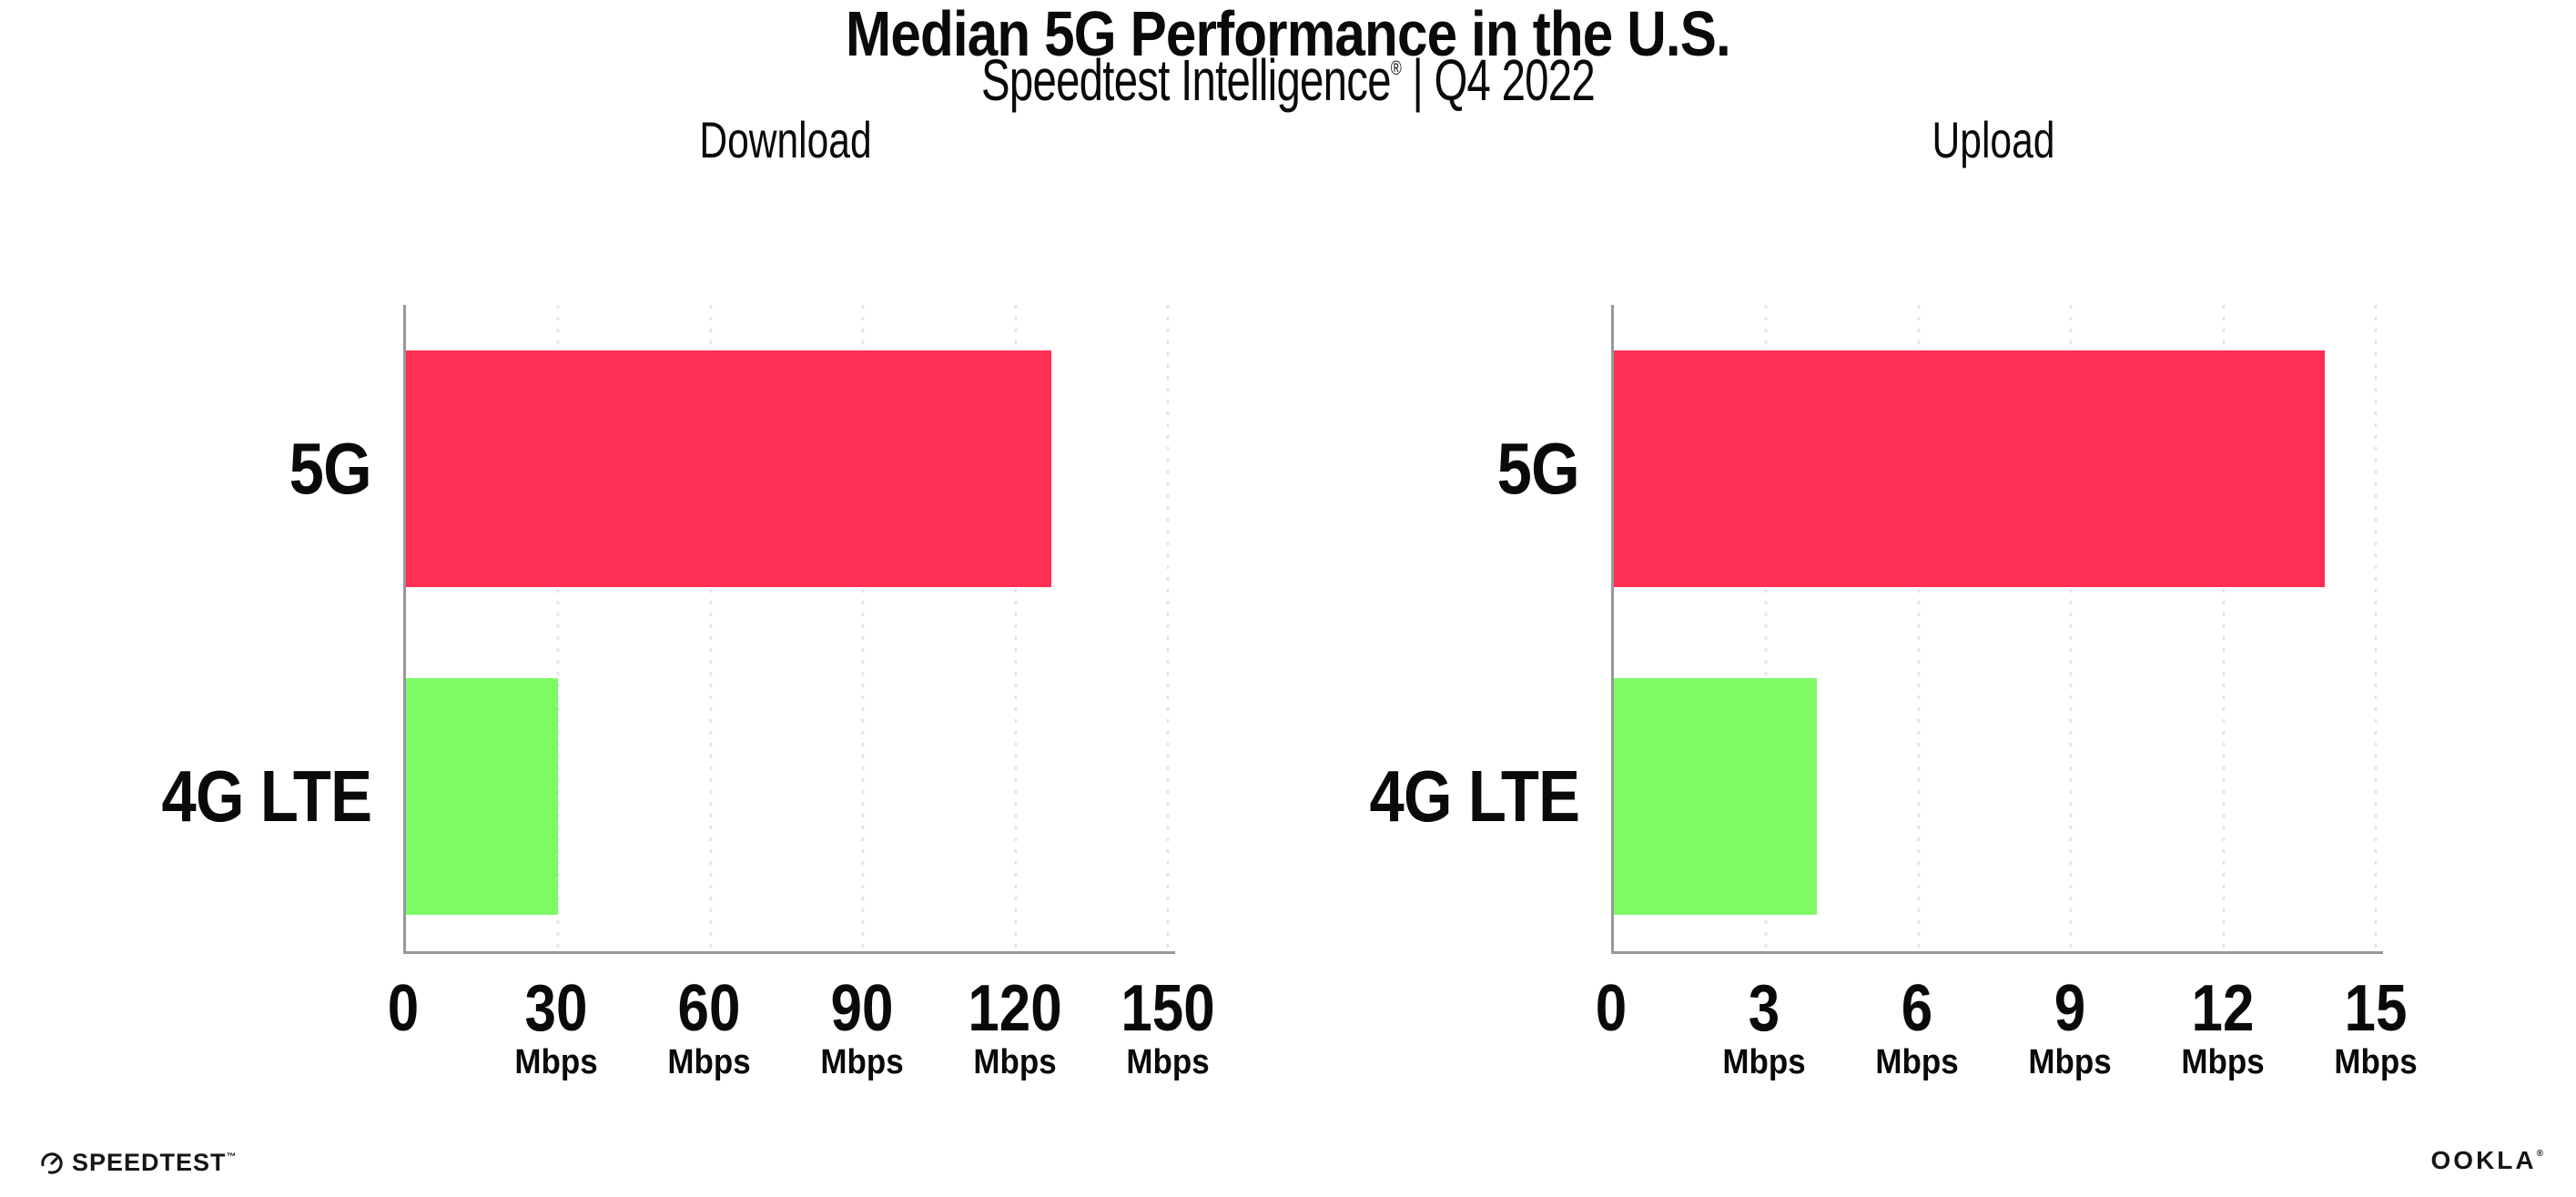  What do you see at coordinates (2006, 1027) in the screenshot?
I see `upload-x-axis: 0 3 Mbps 6 Mbps 9 Mbps 12 Mbps 15 Mbps` at bounding box center [2006, 1027].